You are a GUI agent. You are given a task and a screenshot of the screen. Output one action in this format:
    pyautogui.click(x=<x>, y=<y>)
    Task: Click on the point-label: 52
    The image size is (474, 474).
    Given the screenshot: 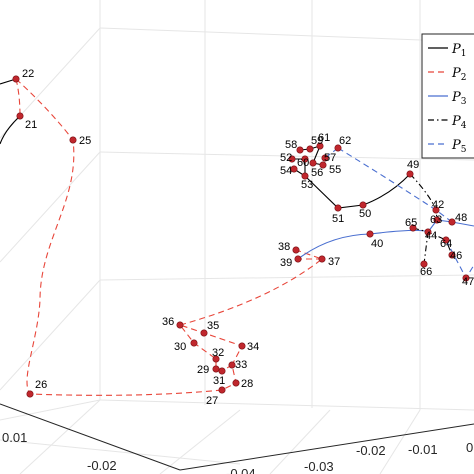 What is the action you would take?
    pyautogui.click(x=286, y=158)
    